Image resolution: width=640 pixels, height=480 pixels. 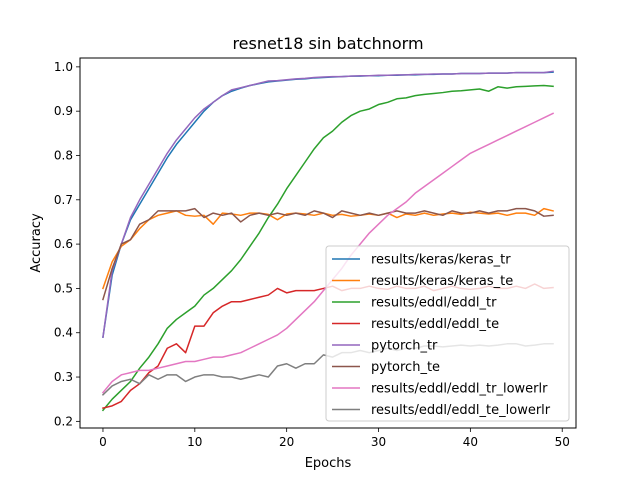 I want to click on x-axis-label: Epochs, so click(x=328, y=463).